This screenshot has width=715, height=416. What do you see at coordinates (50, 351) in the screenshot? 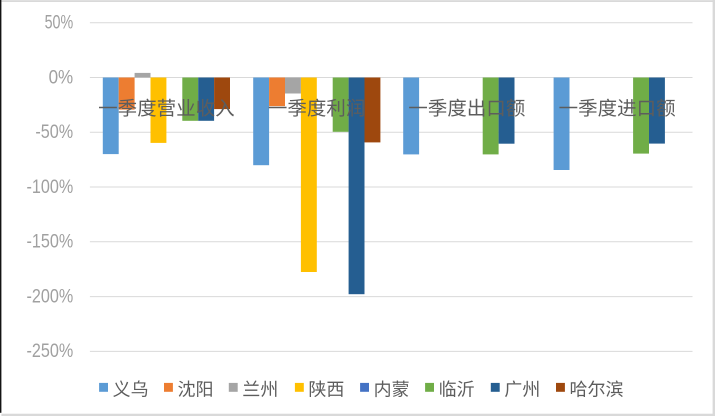
I see `svg-text: -250%` at bounding box center [50, 351].